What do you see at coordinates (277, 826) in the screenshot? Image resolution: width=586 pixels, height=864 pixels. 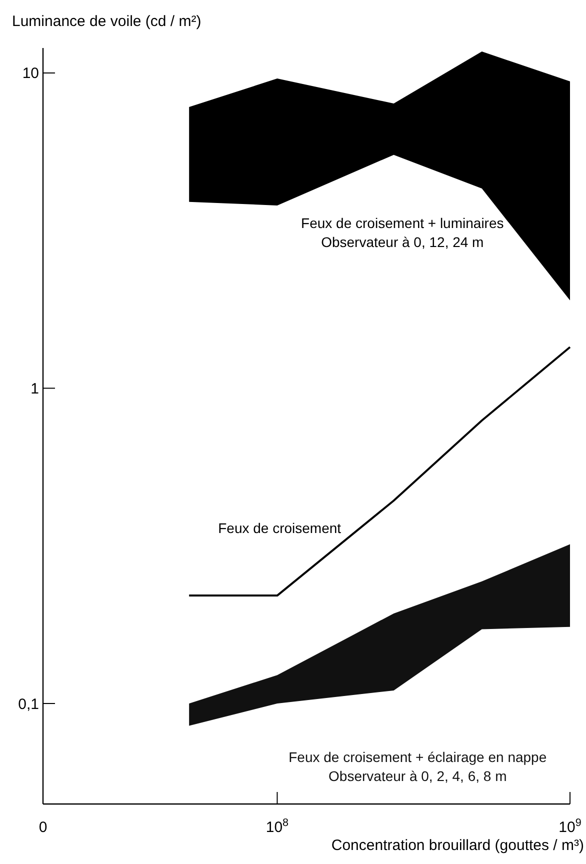 I see `x-tick-label: 10$^{8}$` at bounding box center [277, 826].